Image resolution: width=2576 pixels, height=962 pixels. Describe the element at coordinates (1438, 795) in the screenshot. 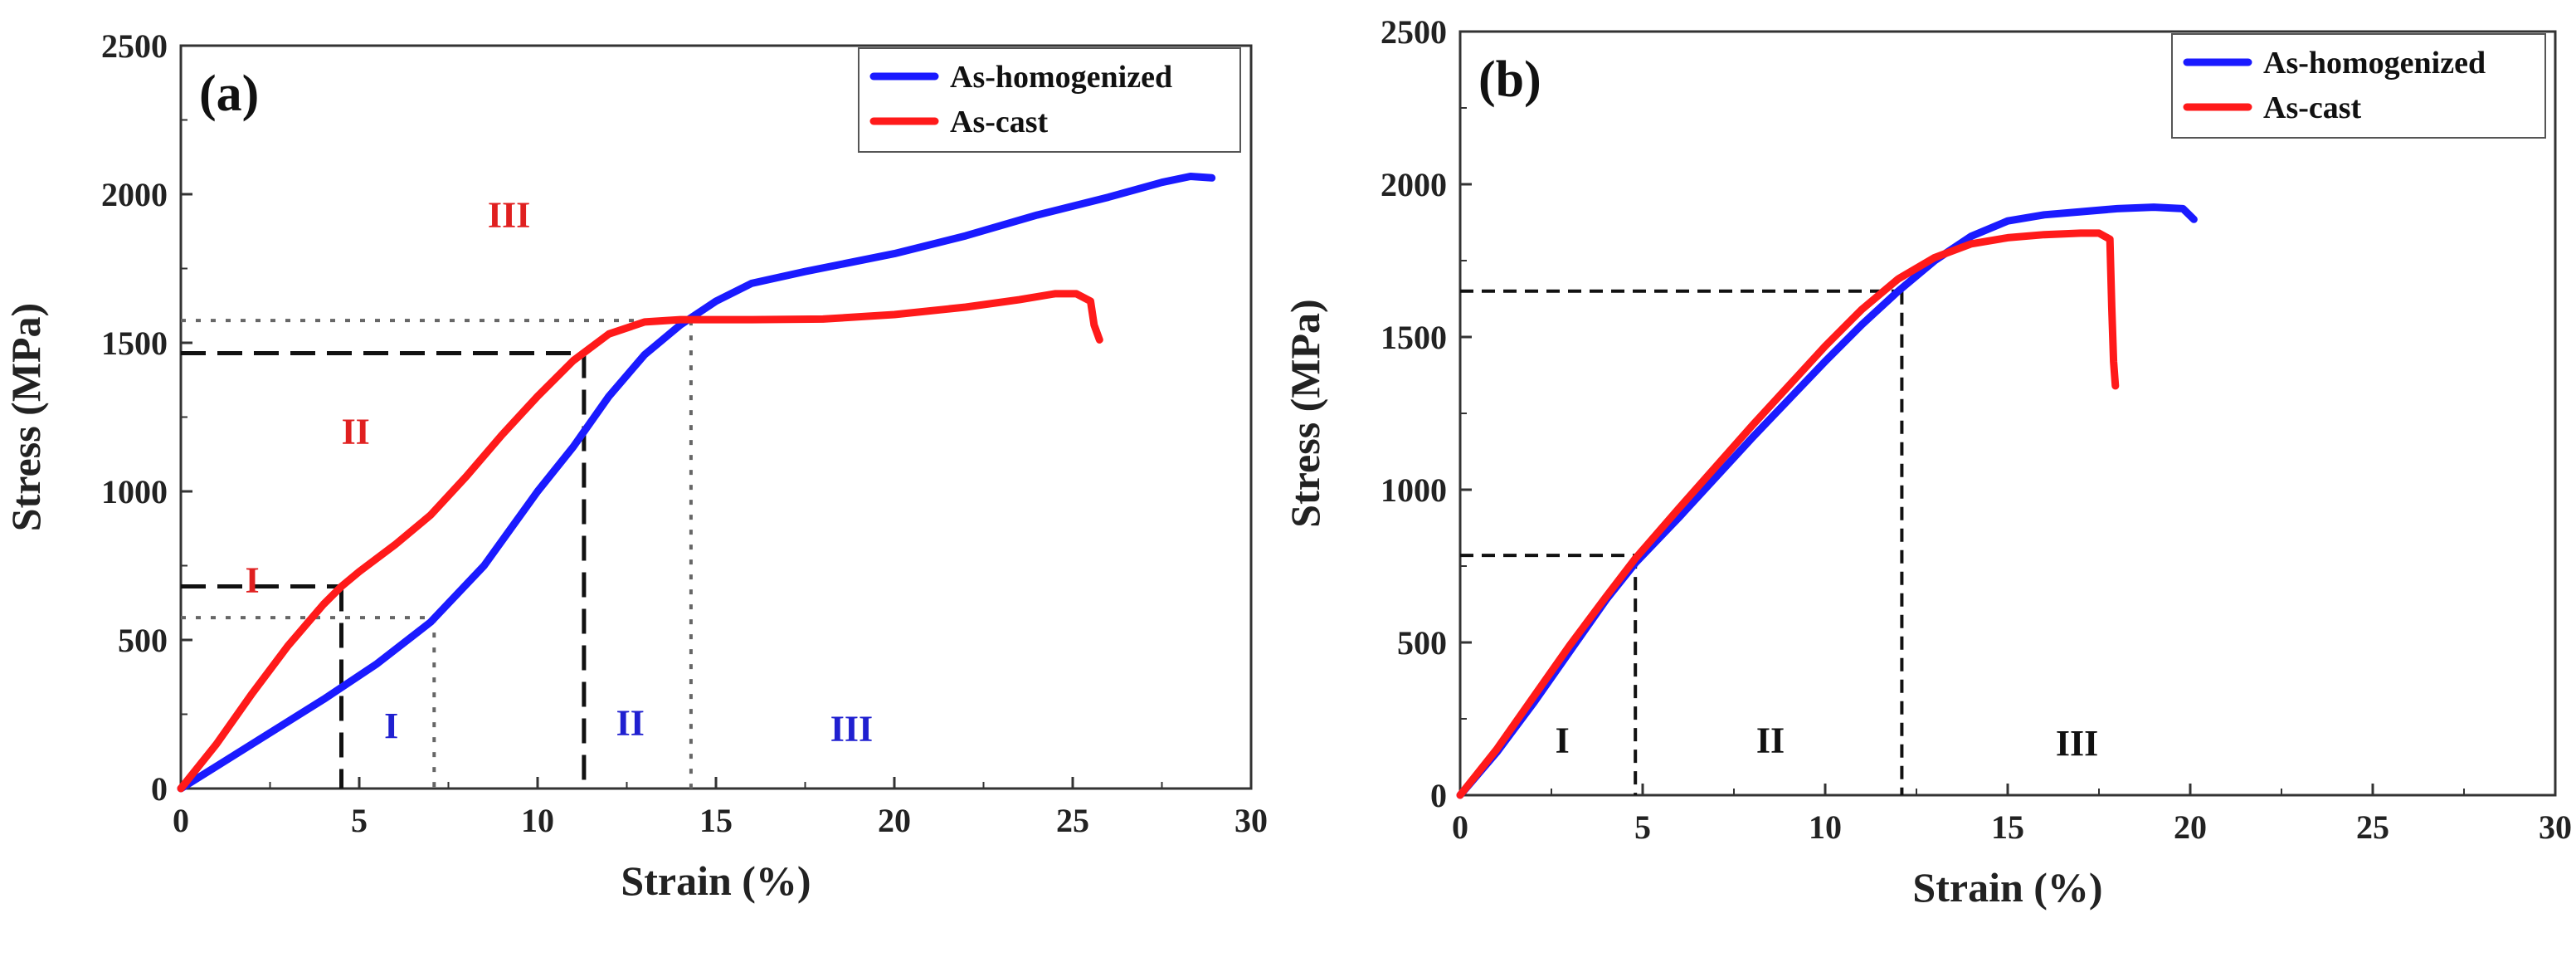

I see `panel-b-y-tick-label: 0` at that location.